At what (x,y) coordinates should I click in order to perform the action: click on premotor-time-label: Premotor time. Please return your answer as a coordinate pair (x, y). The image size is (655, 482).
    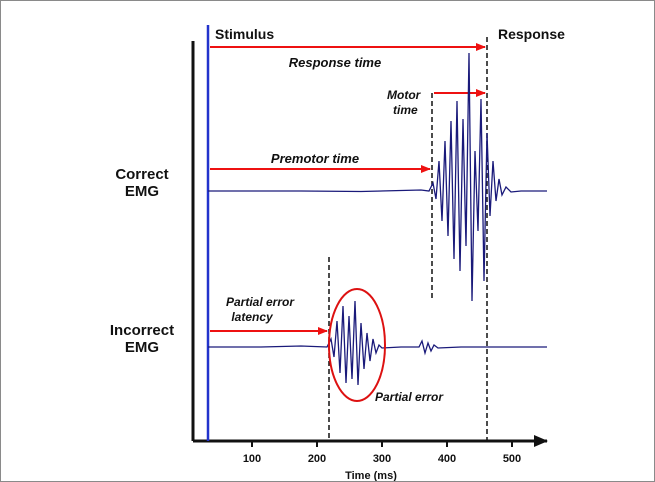
    Looking at the image, I should click on (315, 158).